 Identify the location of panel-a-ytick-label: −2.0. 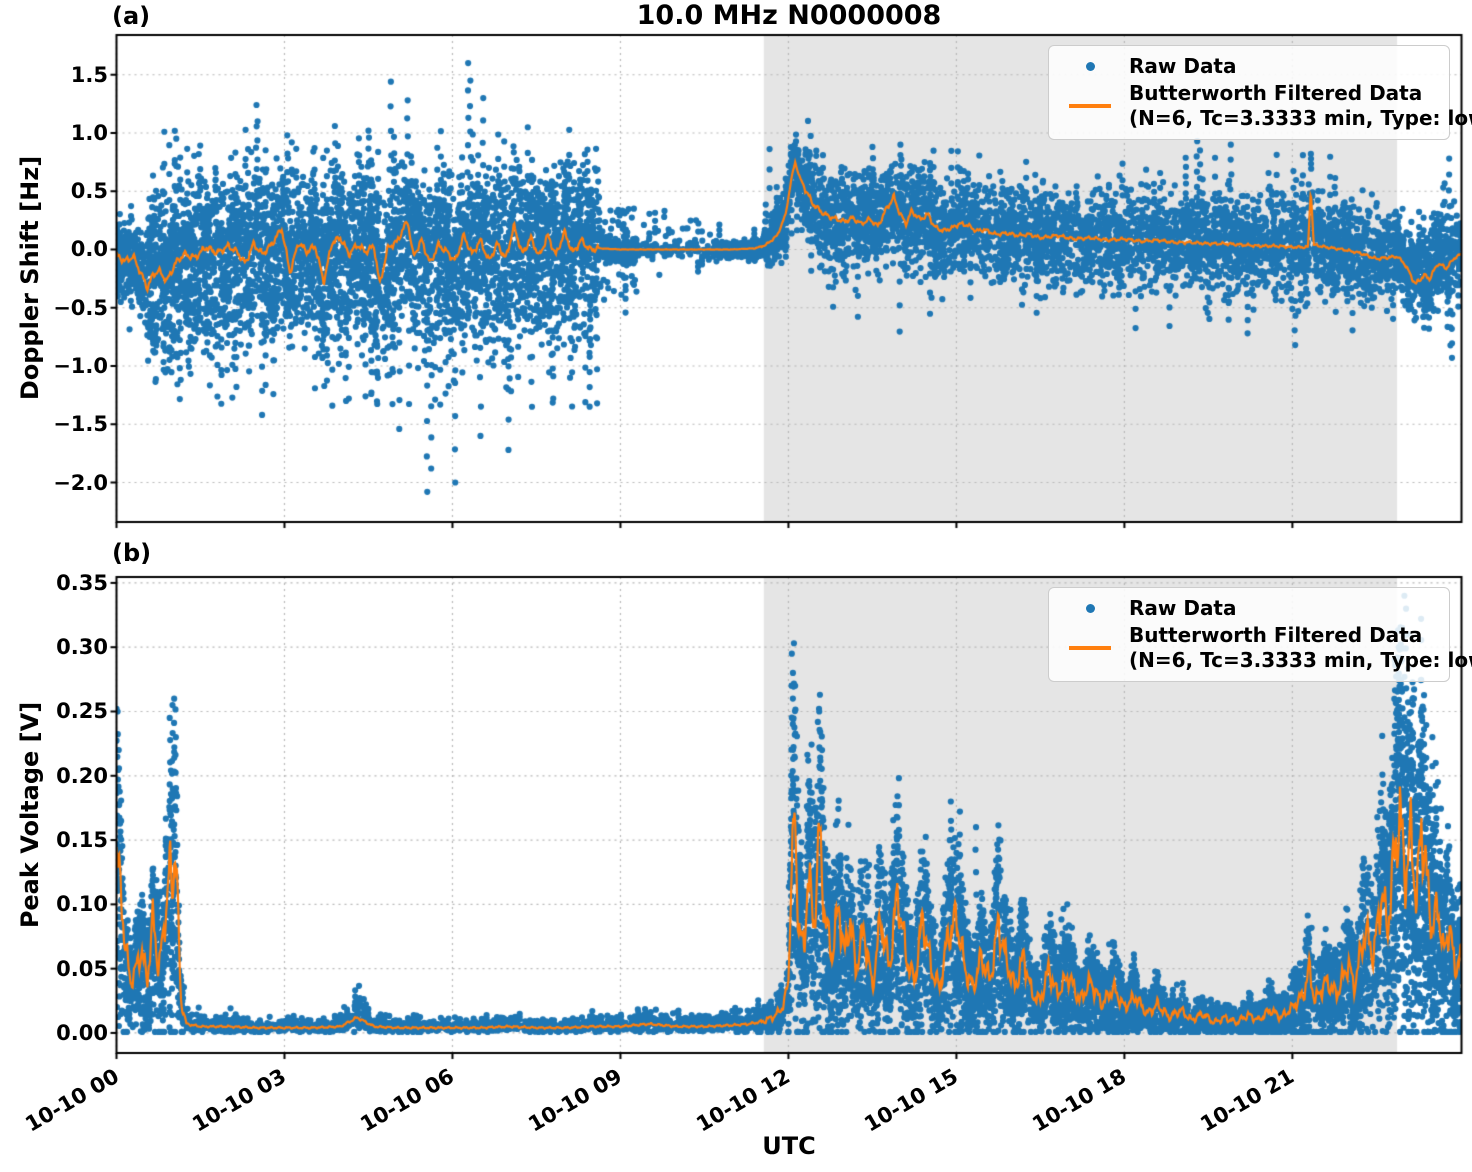
(80, 482).